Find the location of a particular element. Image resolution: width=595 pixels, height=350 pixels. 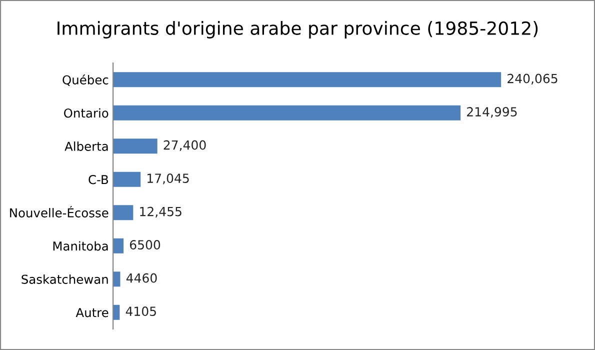

y-tick-label: Manitoba is located at coordinates (80, 246).